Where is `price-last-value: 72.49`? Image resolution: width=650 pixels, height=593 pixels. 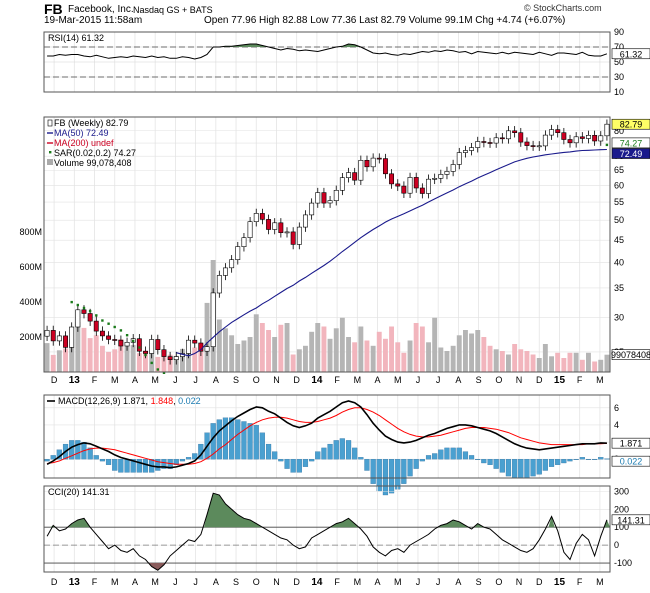 price-last-value: 72.49 is located at coordinates (631, 154).